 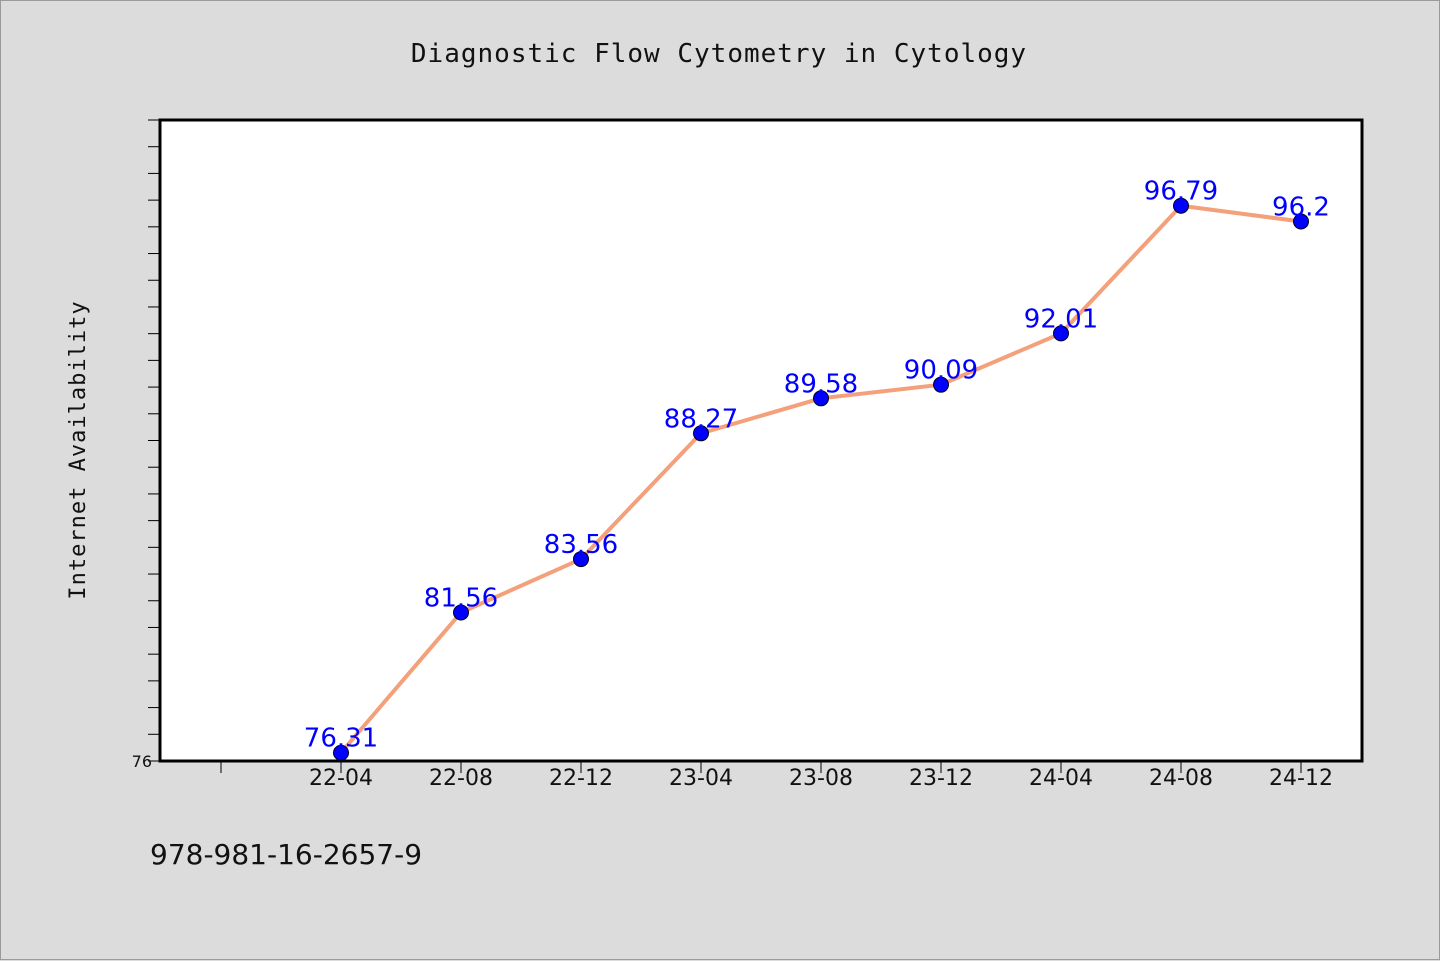 What do you see at coordinates (78, 449) in the screenshot?
I see `y-axis-label: Internet Availability` at bounding box center [78, 449].